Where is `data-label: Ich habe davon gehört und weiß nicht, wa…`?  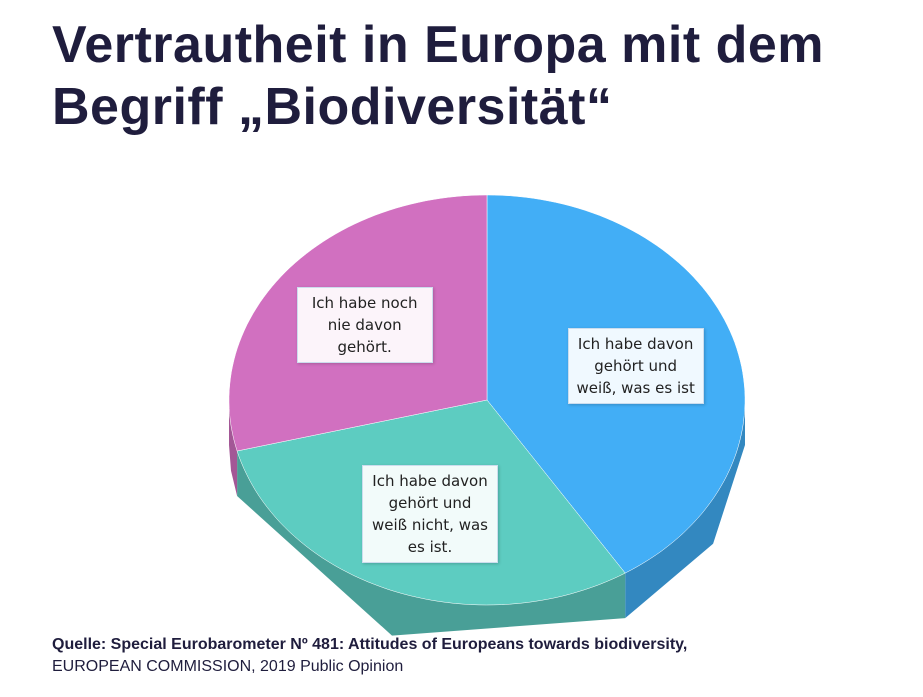 data-label: Ich habe davon gehört und weiß nicht, wa… is located at coordinates (430, 514).